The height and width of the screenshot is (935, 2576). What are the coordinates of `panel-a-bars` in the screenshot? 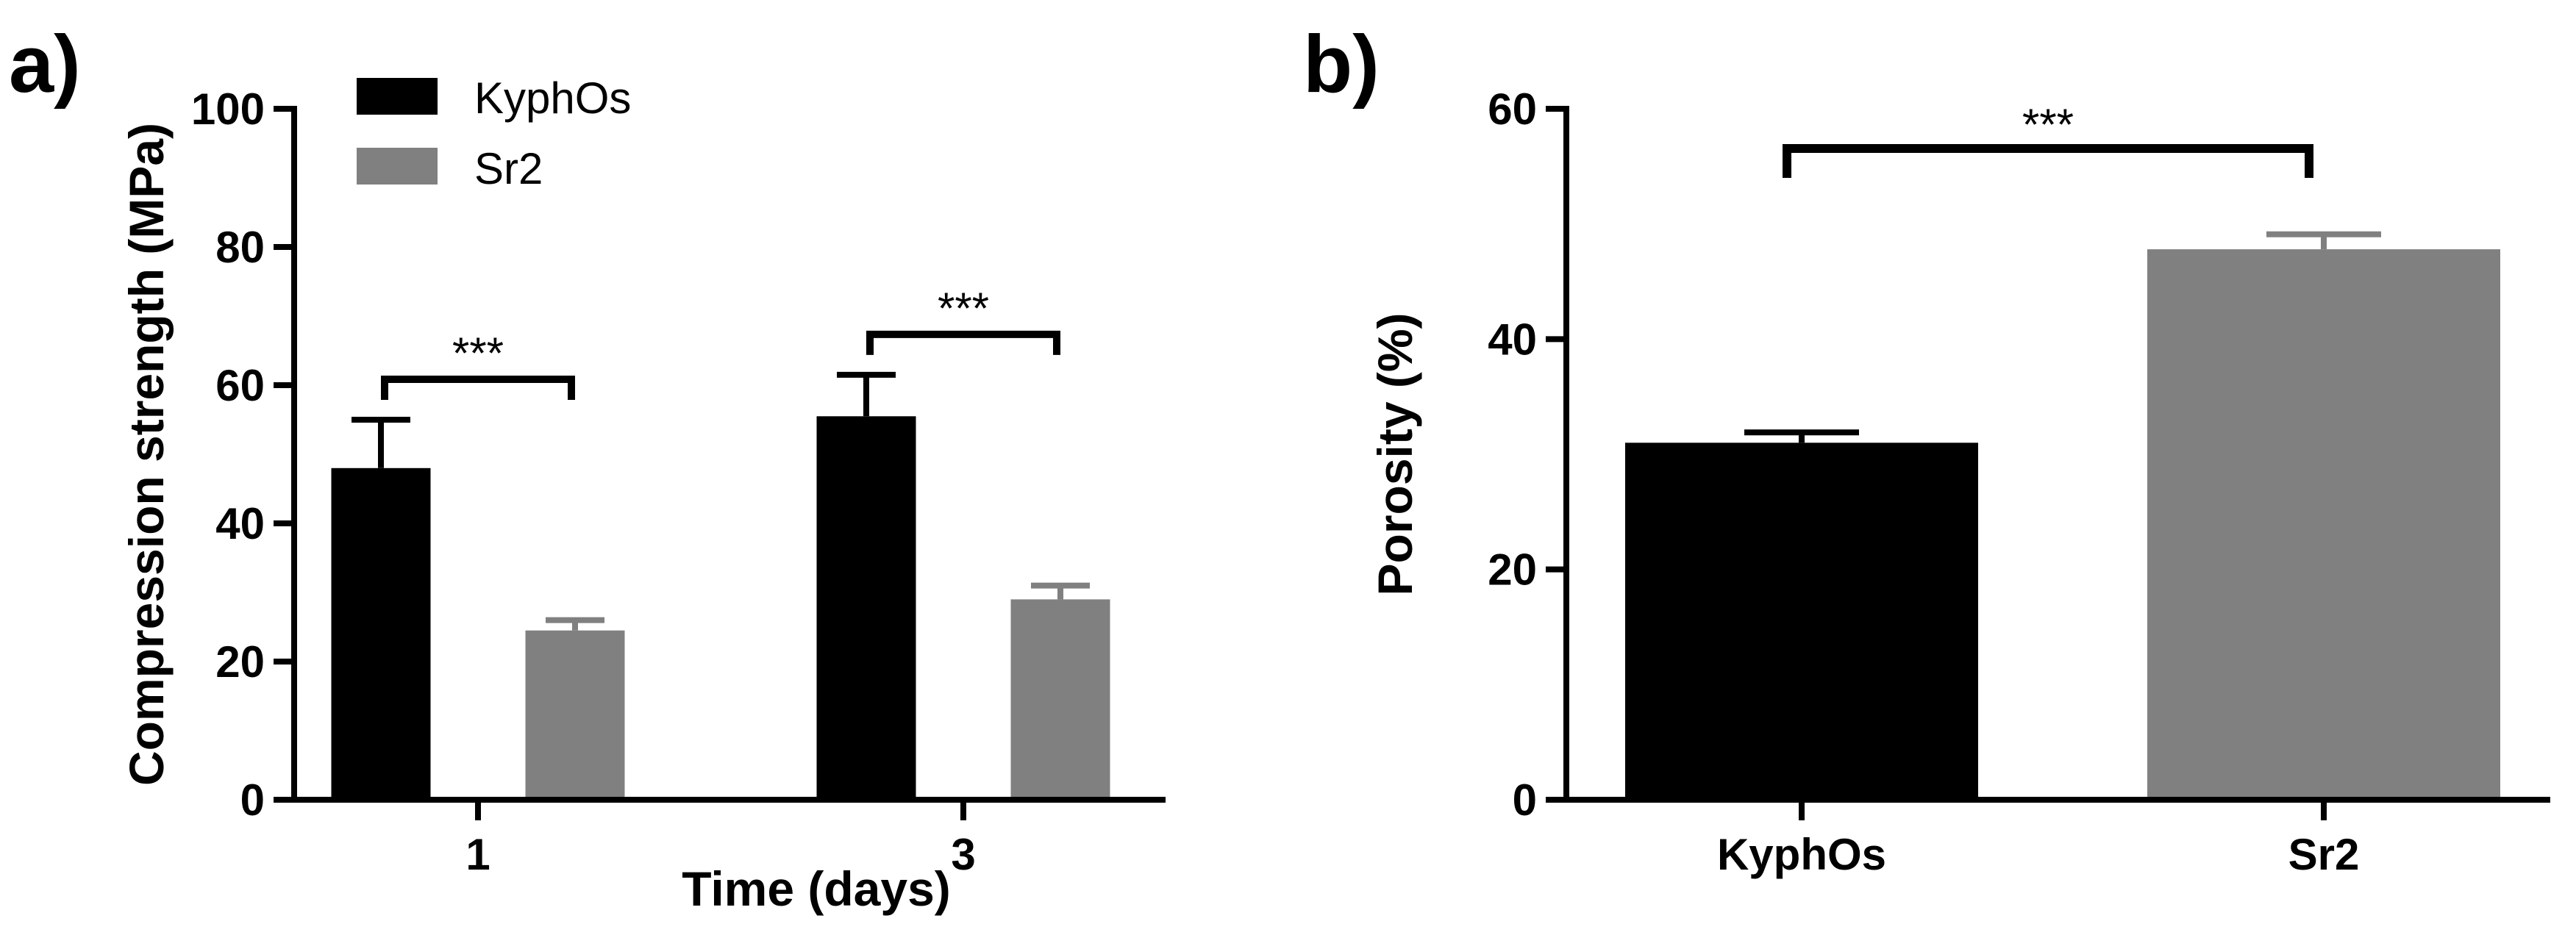 It's located at (720, 585).